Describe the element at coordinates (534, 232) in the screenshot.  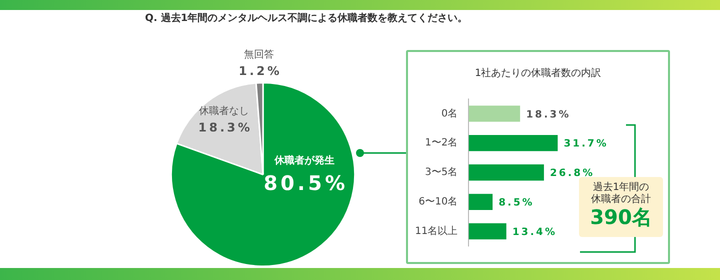
I see `data-label: 13.4%` at that location.